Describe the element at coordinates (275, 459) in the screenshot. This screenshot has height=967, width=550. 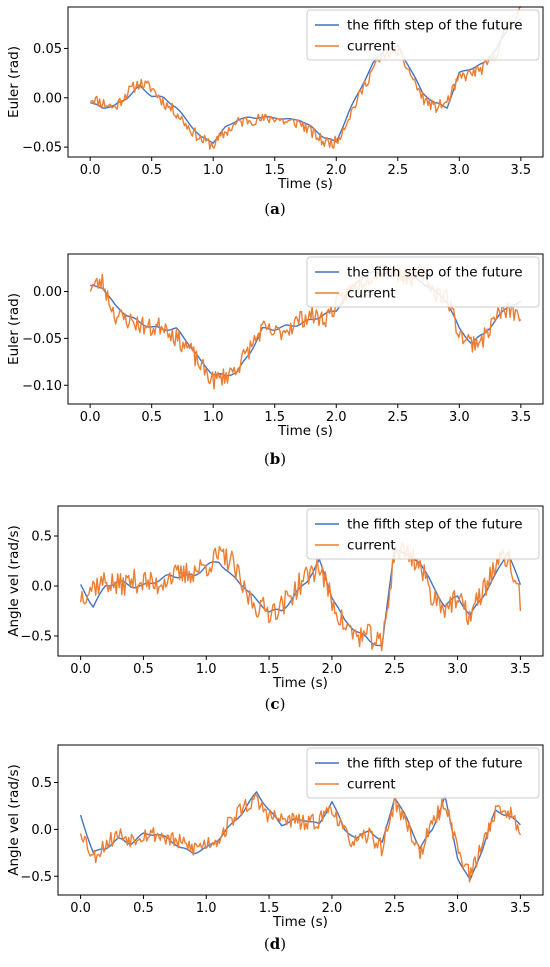
I see `caption-b: (b)` at that location.